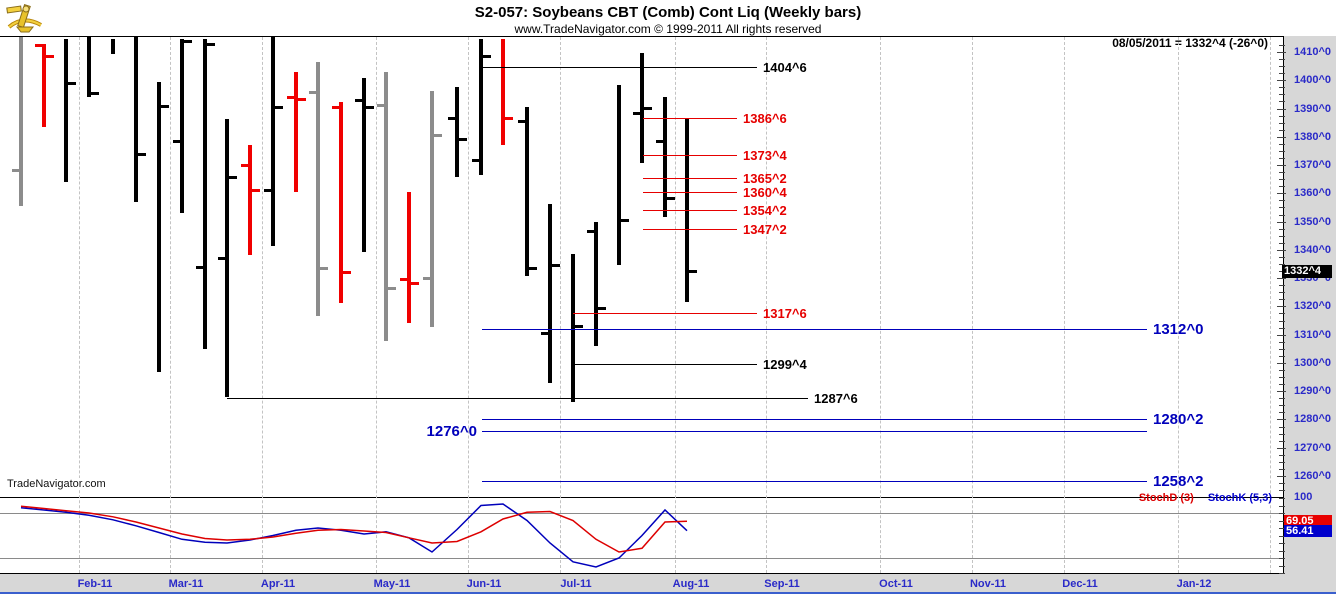 This screenshot has height=594, width=1336. Describe the element at coordinates (1313, 278) in the screenshot. I see `price-axis-label: 1330^0` at that location.